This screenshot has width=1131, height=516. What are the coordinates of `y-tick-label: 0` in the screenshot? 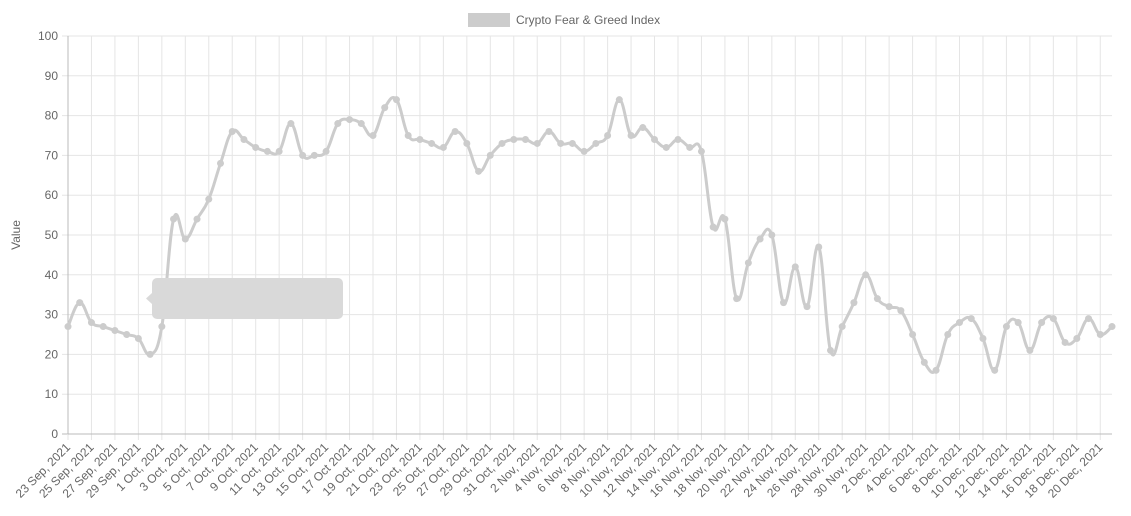 It's located at (54, 434).